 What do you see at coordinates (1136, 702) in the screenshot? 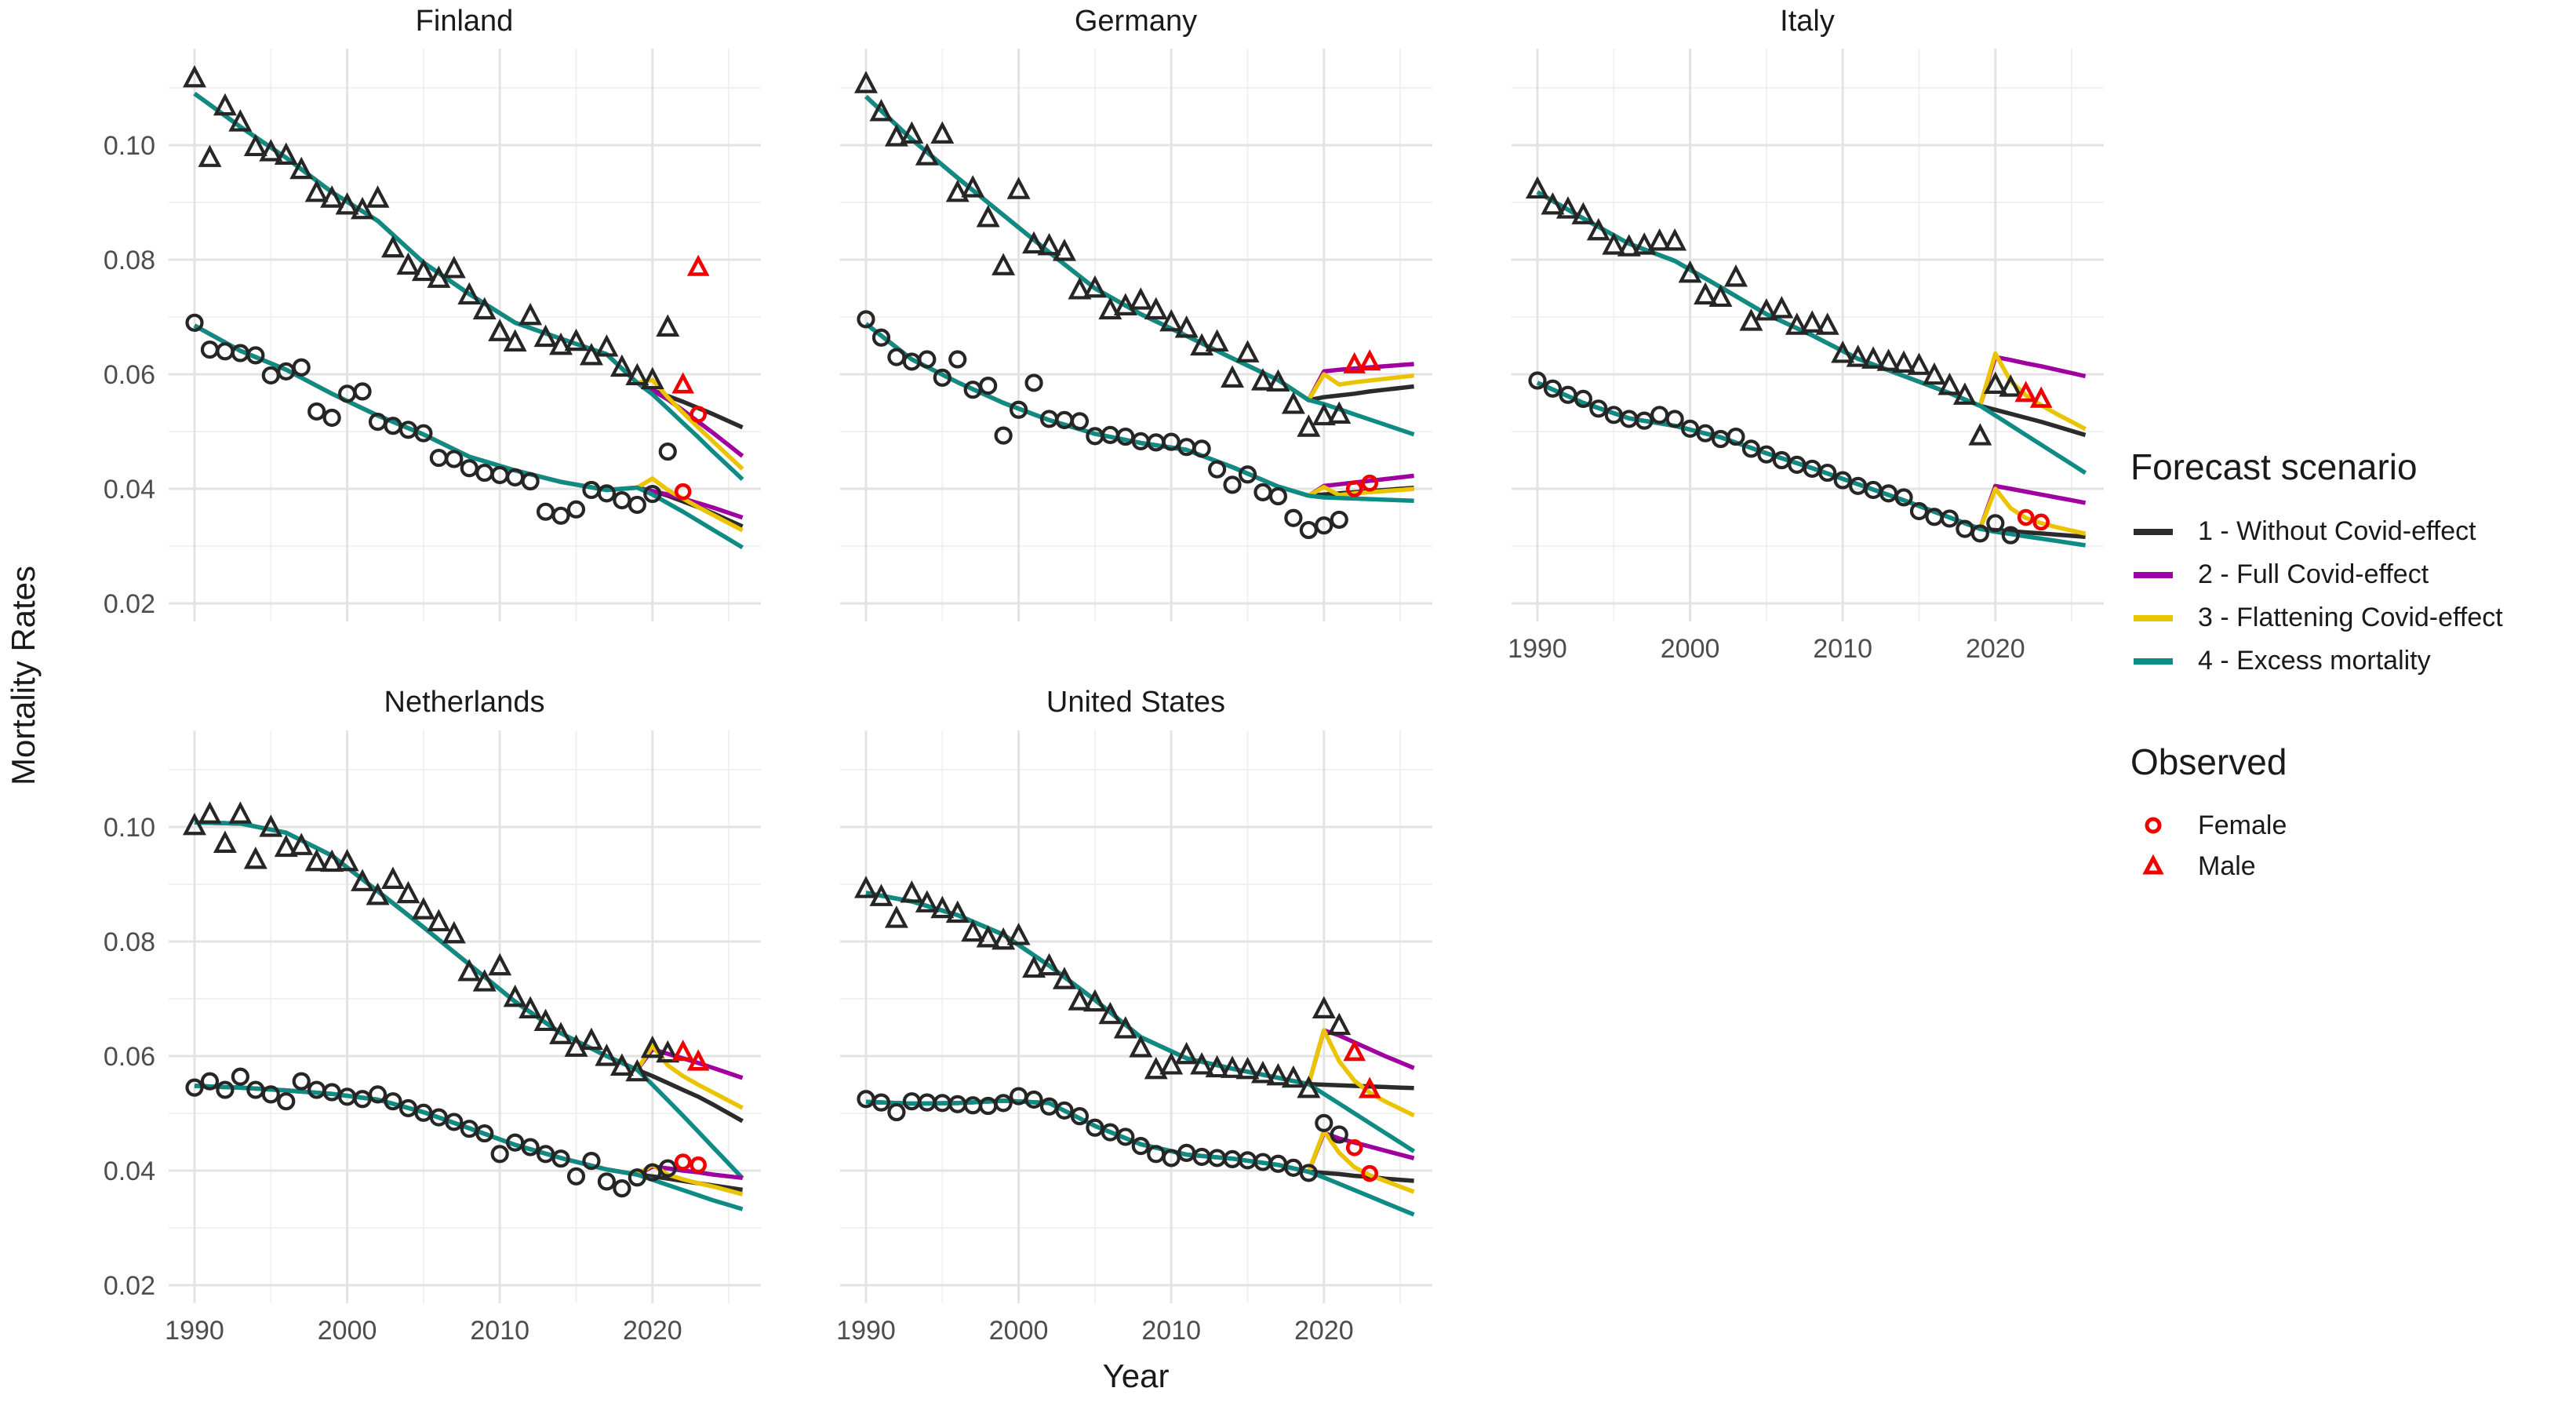
I see `facet-title-united-states: United States` at bounding box center [1136, 702].